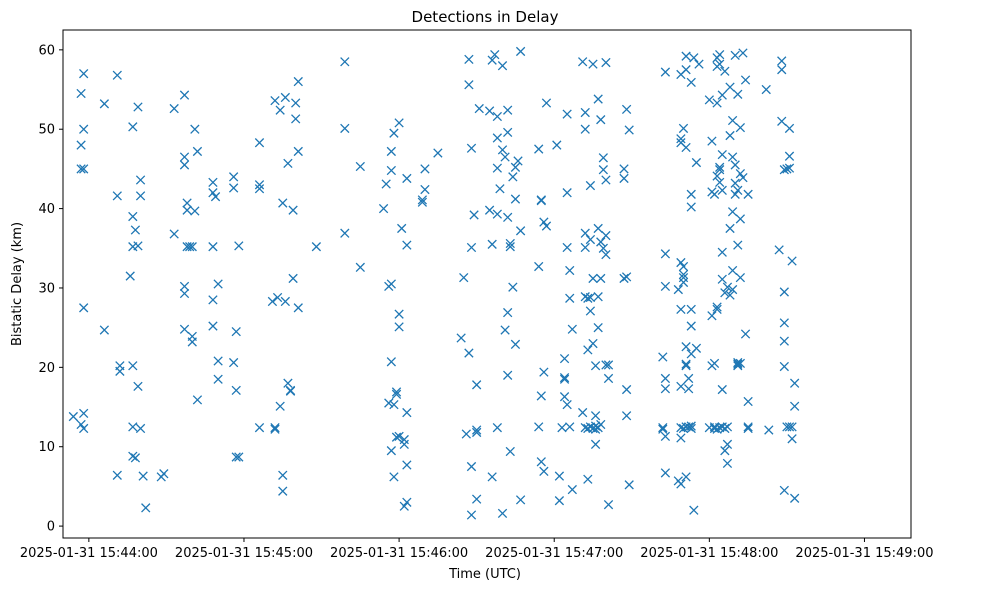 Image resolution: width=989 pixels, height=590 pixels. Describe the element at coordinates (46, 368) in the screenshot. I see `y-tick-label: 20` at that location.